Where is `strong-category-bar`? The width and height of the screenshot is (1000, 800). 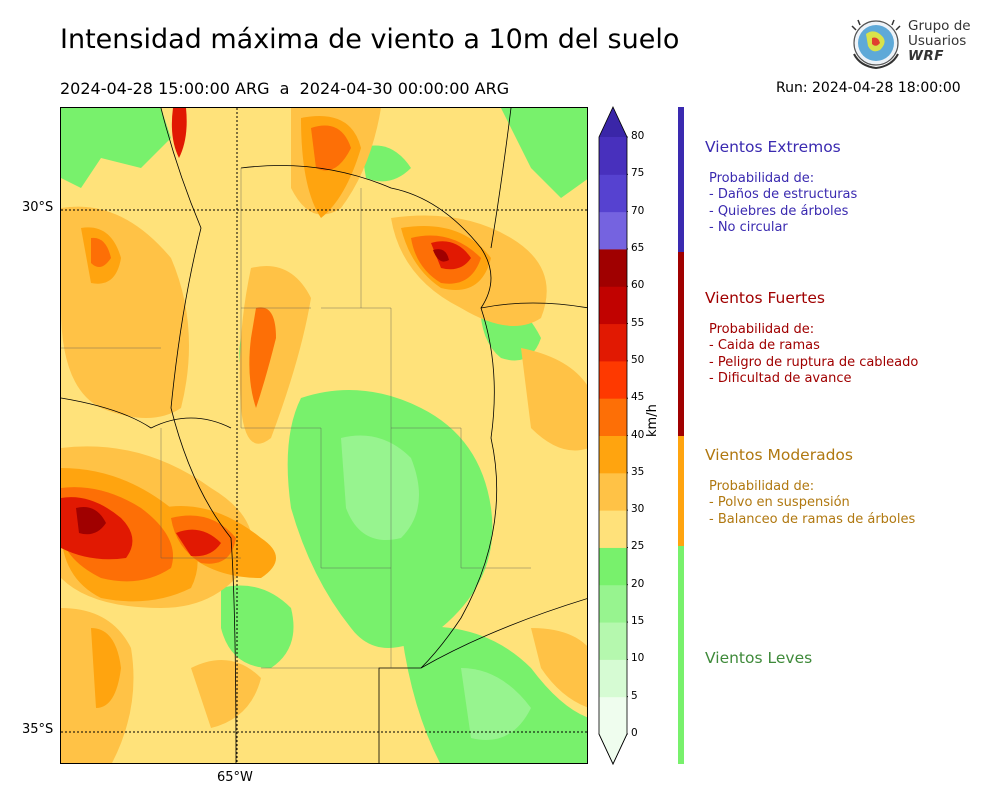
strong-category-bar is located at coordinates (681, 344).